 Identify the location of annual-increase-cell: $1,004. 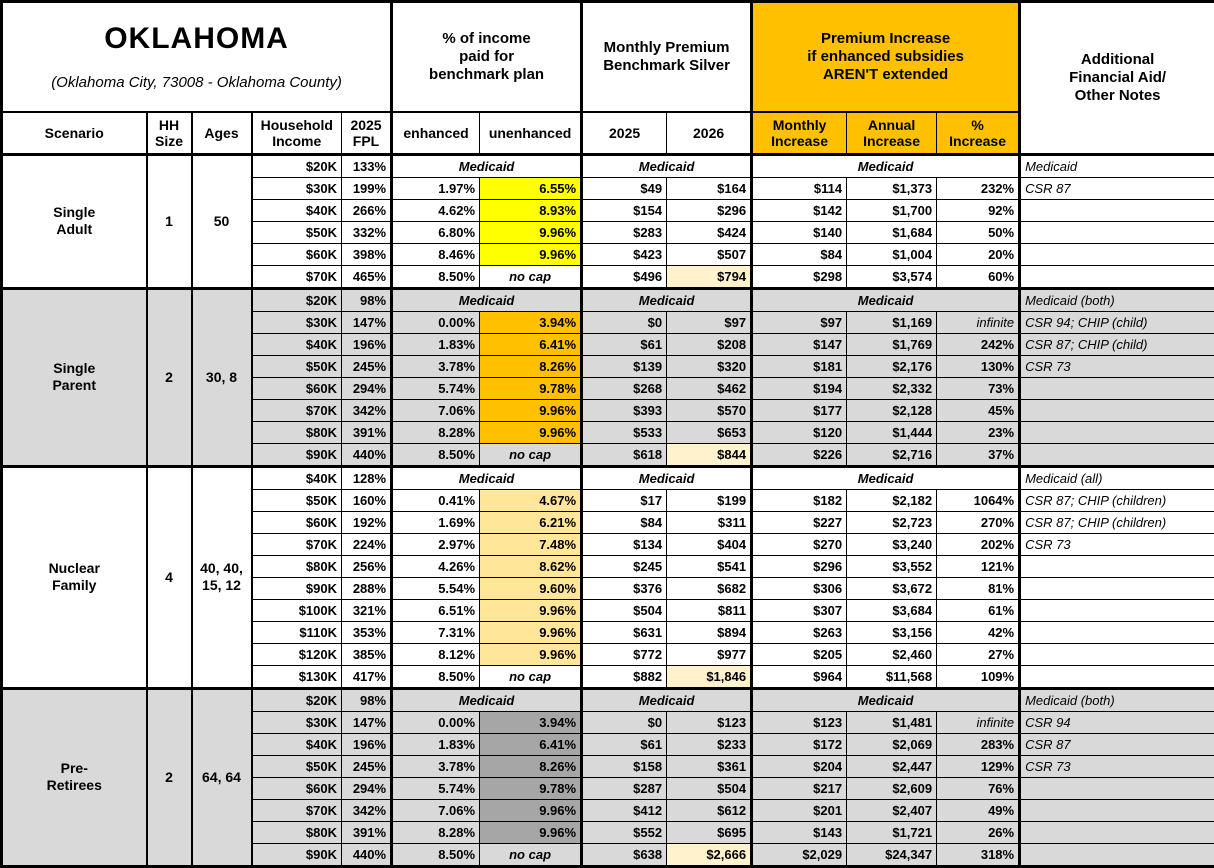
(892, 254).